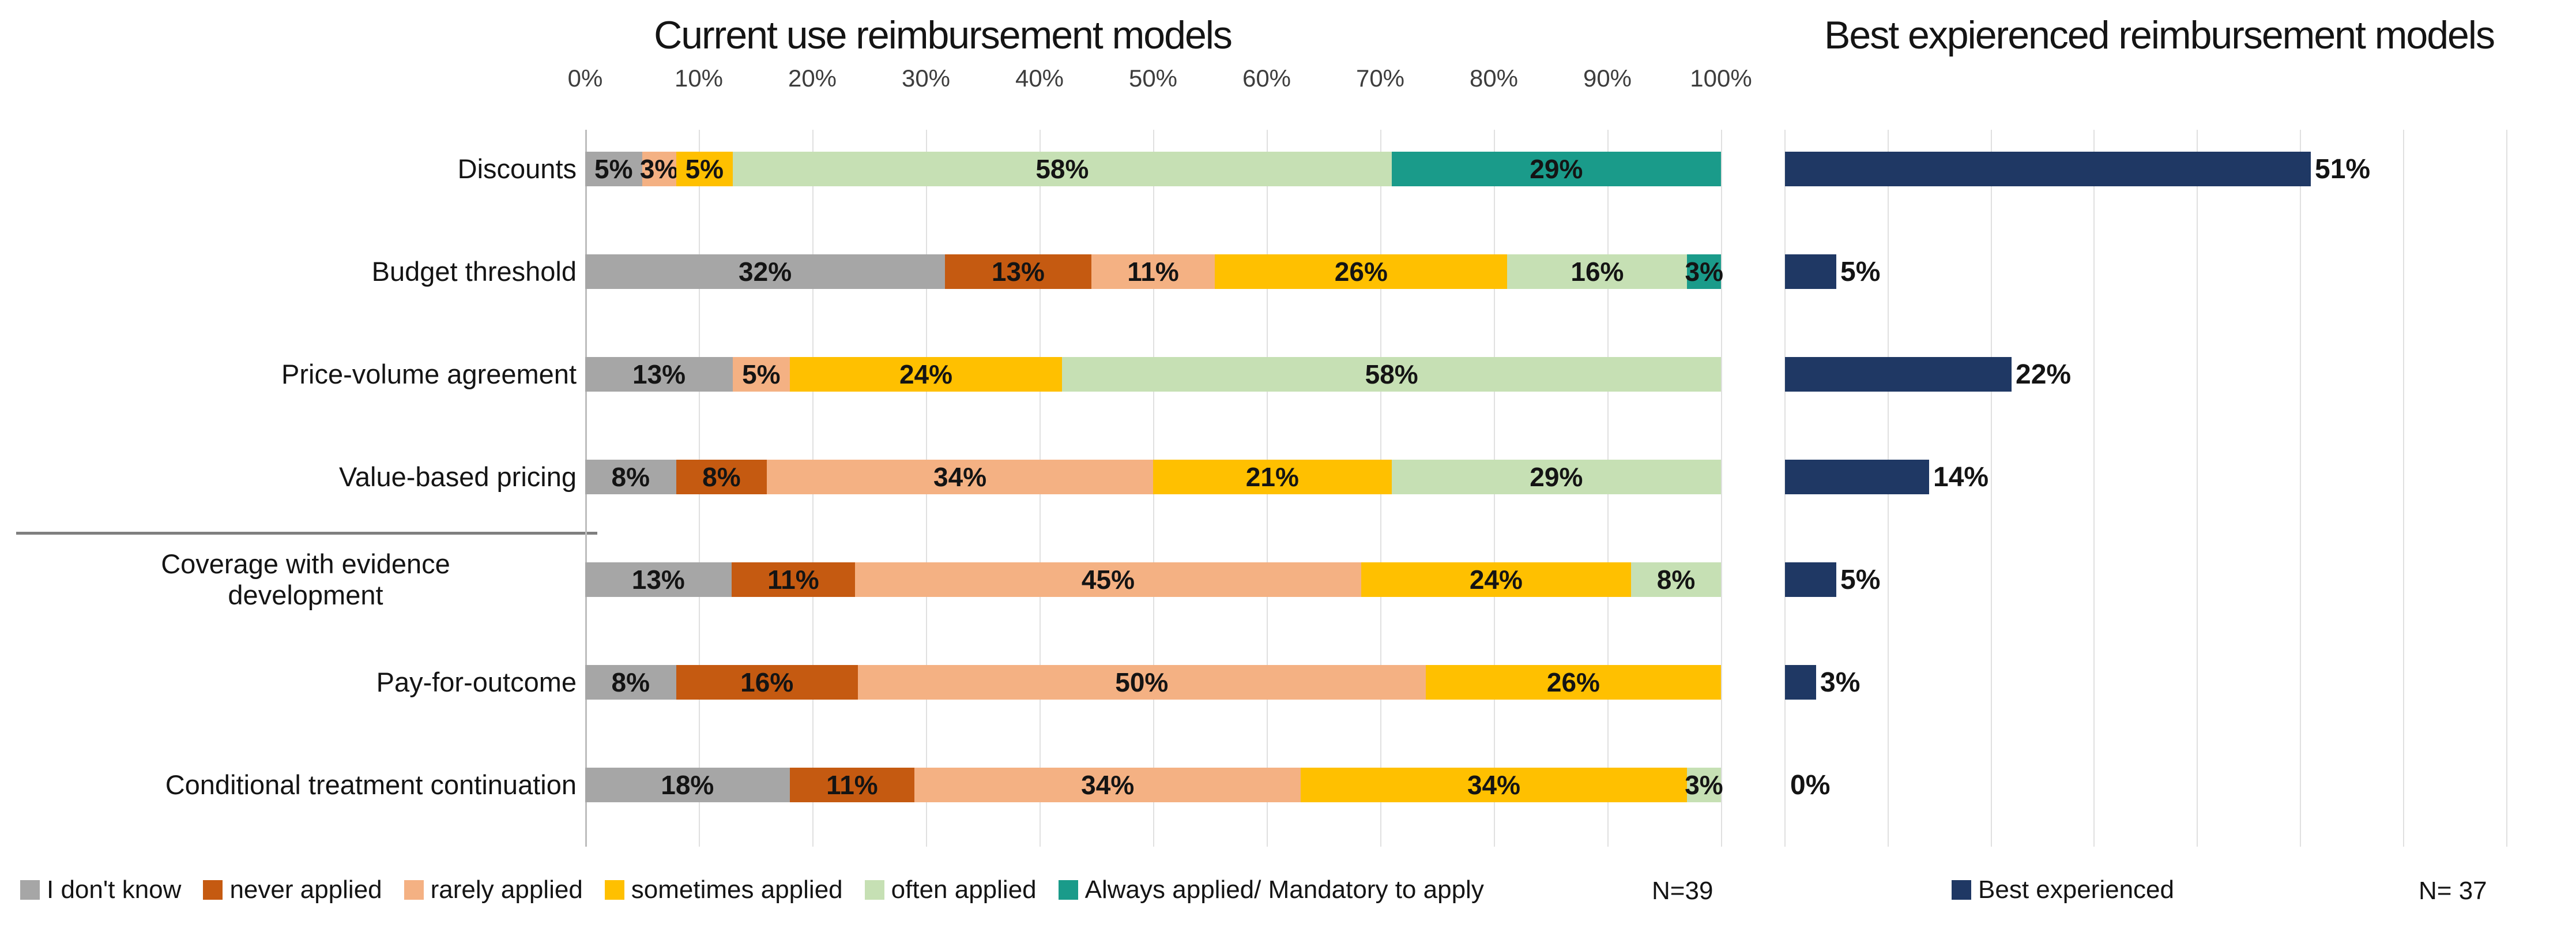 The image size is (2576, 928). Describe the element at coordinates (1682, 891) in the screenshot. I see `left-chart-n-count: N=39` at that location.